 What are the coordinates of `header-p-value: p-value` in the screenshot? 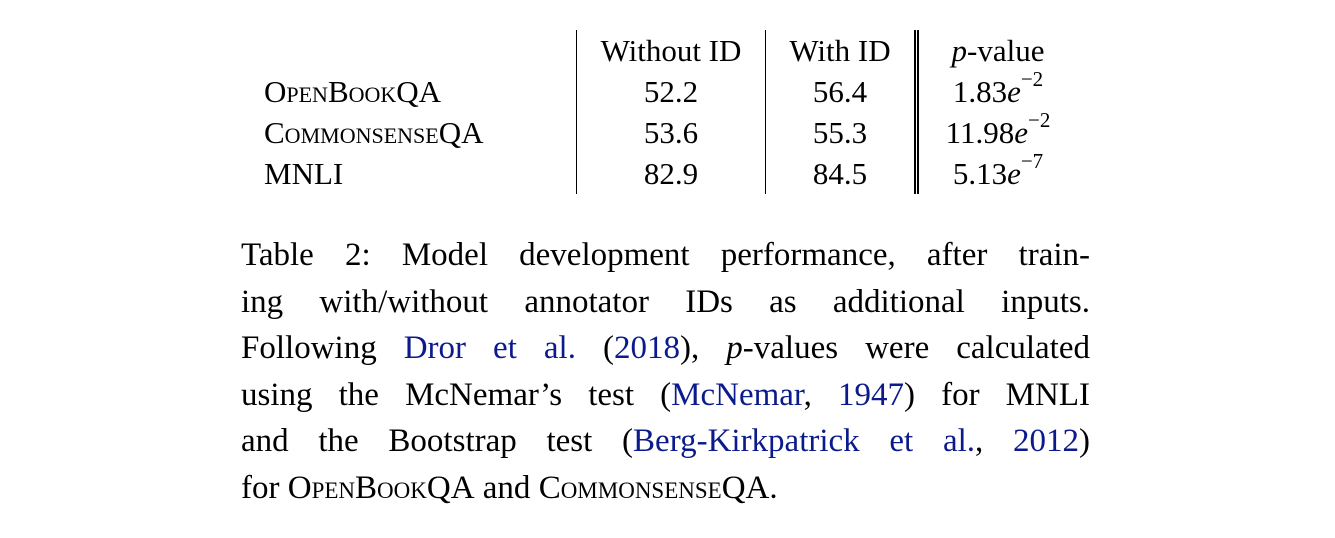 It's located at (995, 50).